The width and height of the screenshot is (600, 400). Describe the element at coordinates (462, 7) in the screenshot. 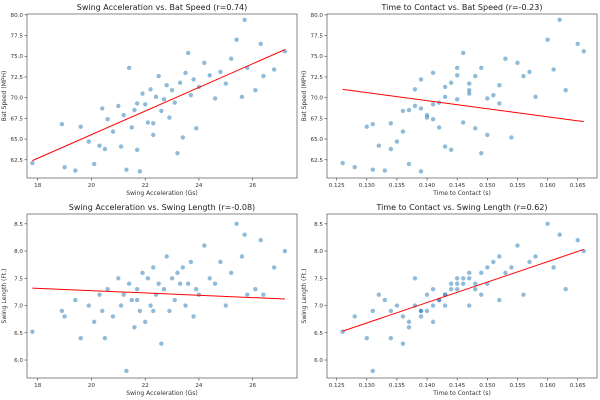

I see `plot-title: Time to Contact vs. Bat Speed (r=-0.23)` at that location.